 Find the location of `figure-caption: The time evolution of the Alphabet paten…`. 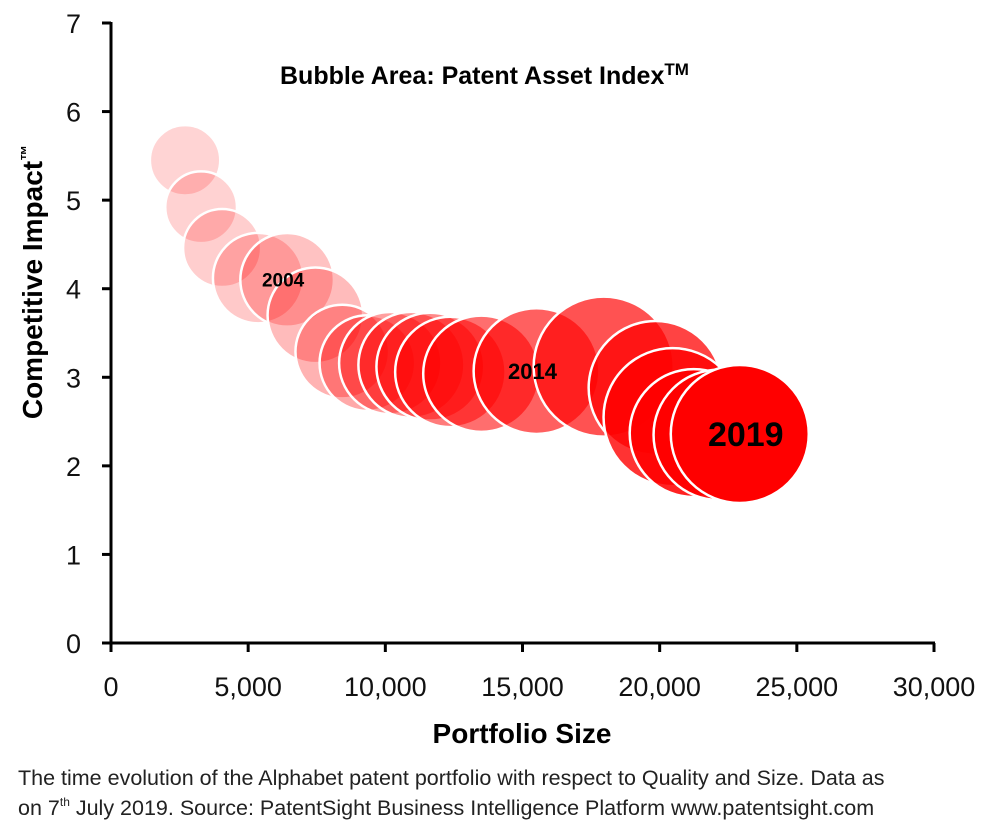

figure-caption: The time evolution of the Alphabet paten… is located at coordinates (508, 793).